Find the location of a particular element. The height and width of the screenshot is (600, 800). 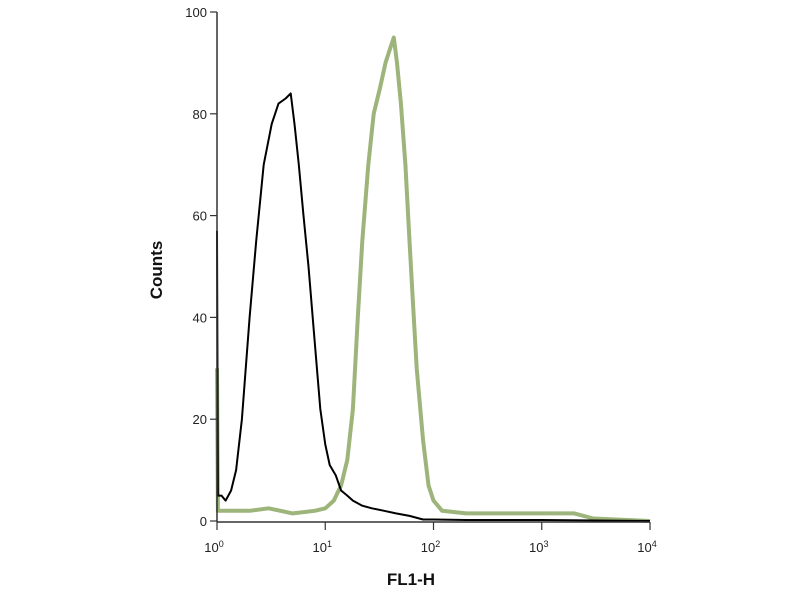

y-tick-label: 80 is located at coordinates (200, 114).